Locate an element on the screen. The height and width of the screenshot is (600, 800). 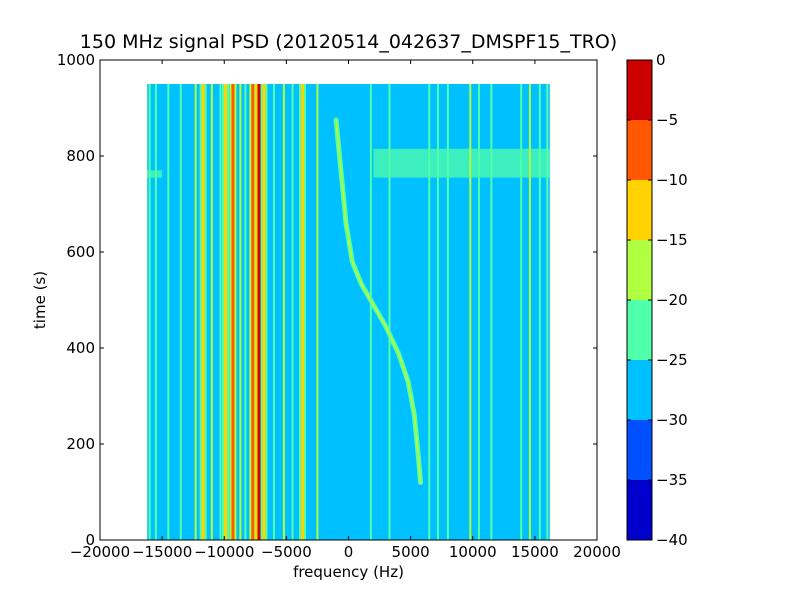
colorbar-tick-label: −5 is located at coordinates (667, 120).